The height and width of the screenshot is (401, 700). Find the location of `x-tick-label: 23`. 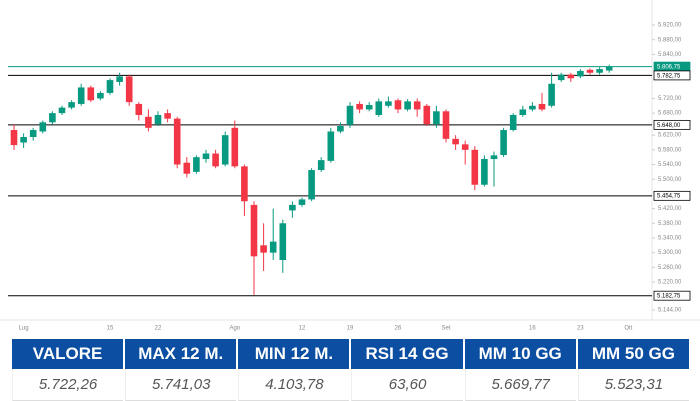

x-tick-label: 23 is located at coordinates (580, 329).